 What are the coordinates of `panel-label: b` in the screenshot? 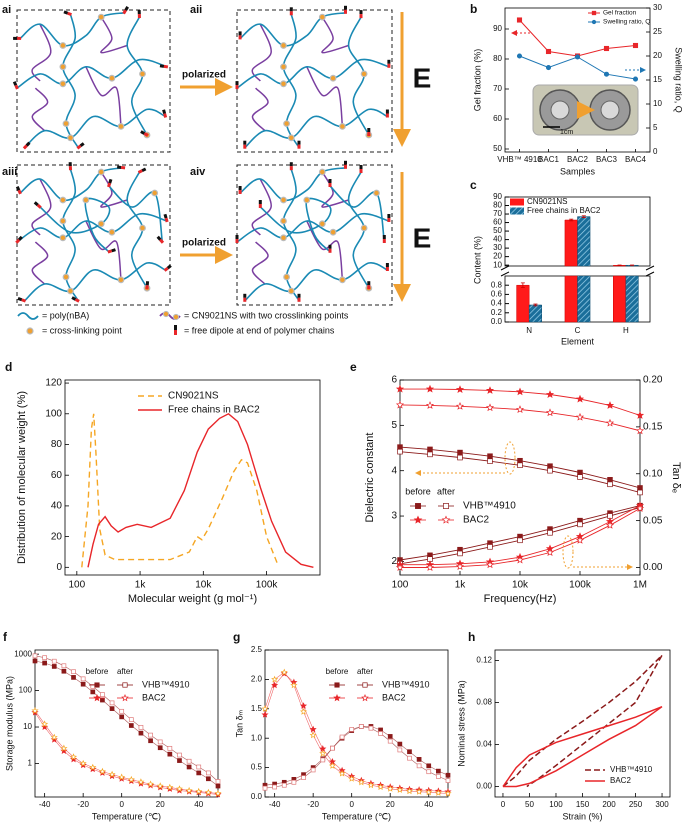 It's located at (473, 9).